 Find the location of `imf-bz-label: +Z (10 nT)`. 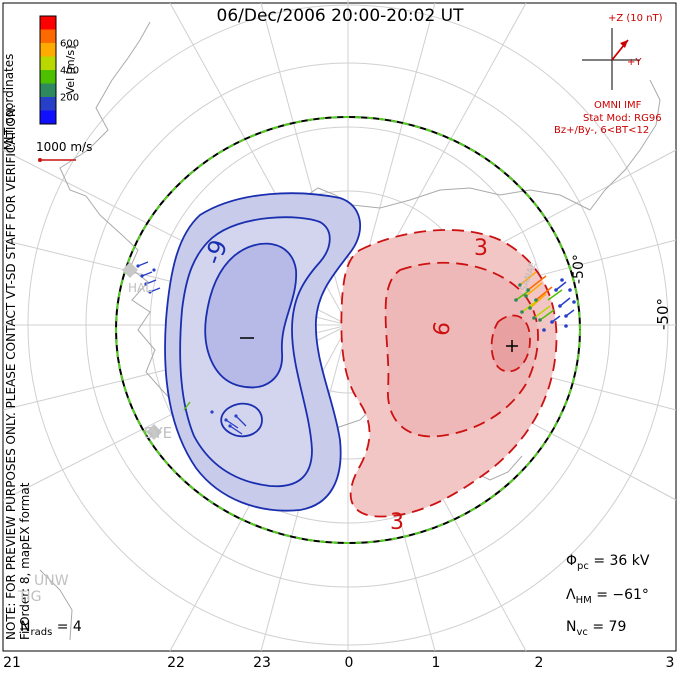

imf-bz-label: +Z (10 nT) is located at coordinates (635, 18).